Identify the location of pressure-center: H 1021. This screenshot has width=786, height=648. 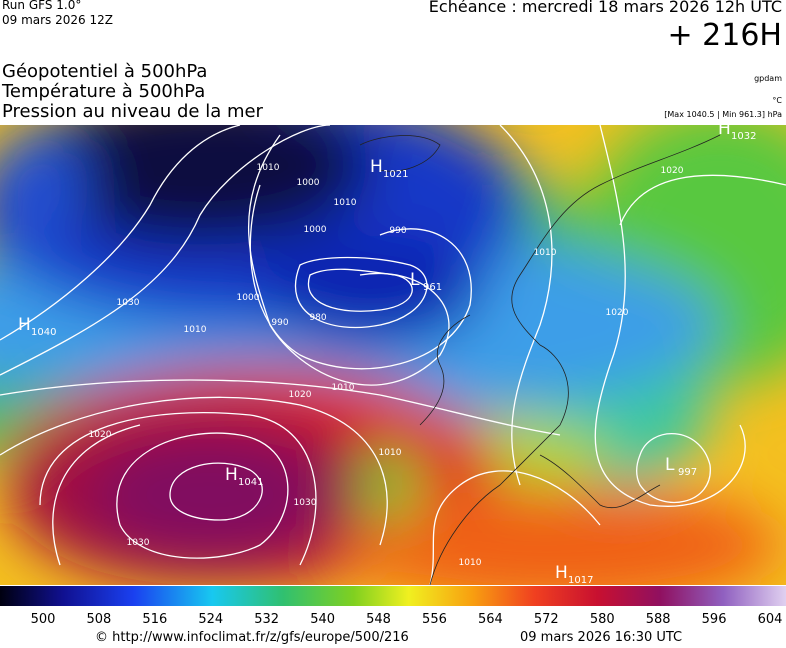
(389, 168).